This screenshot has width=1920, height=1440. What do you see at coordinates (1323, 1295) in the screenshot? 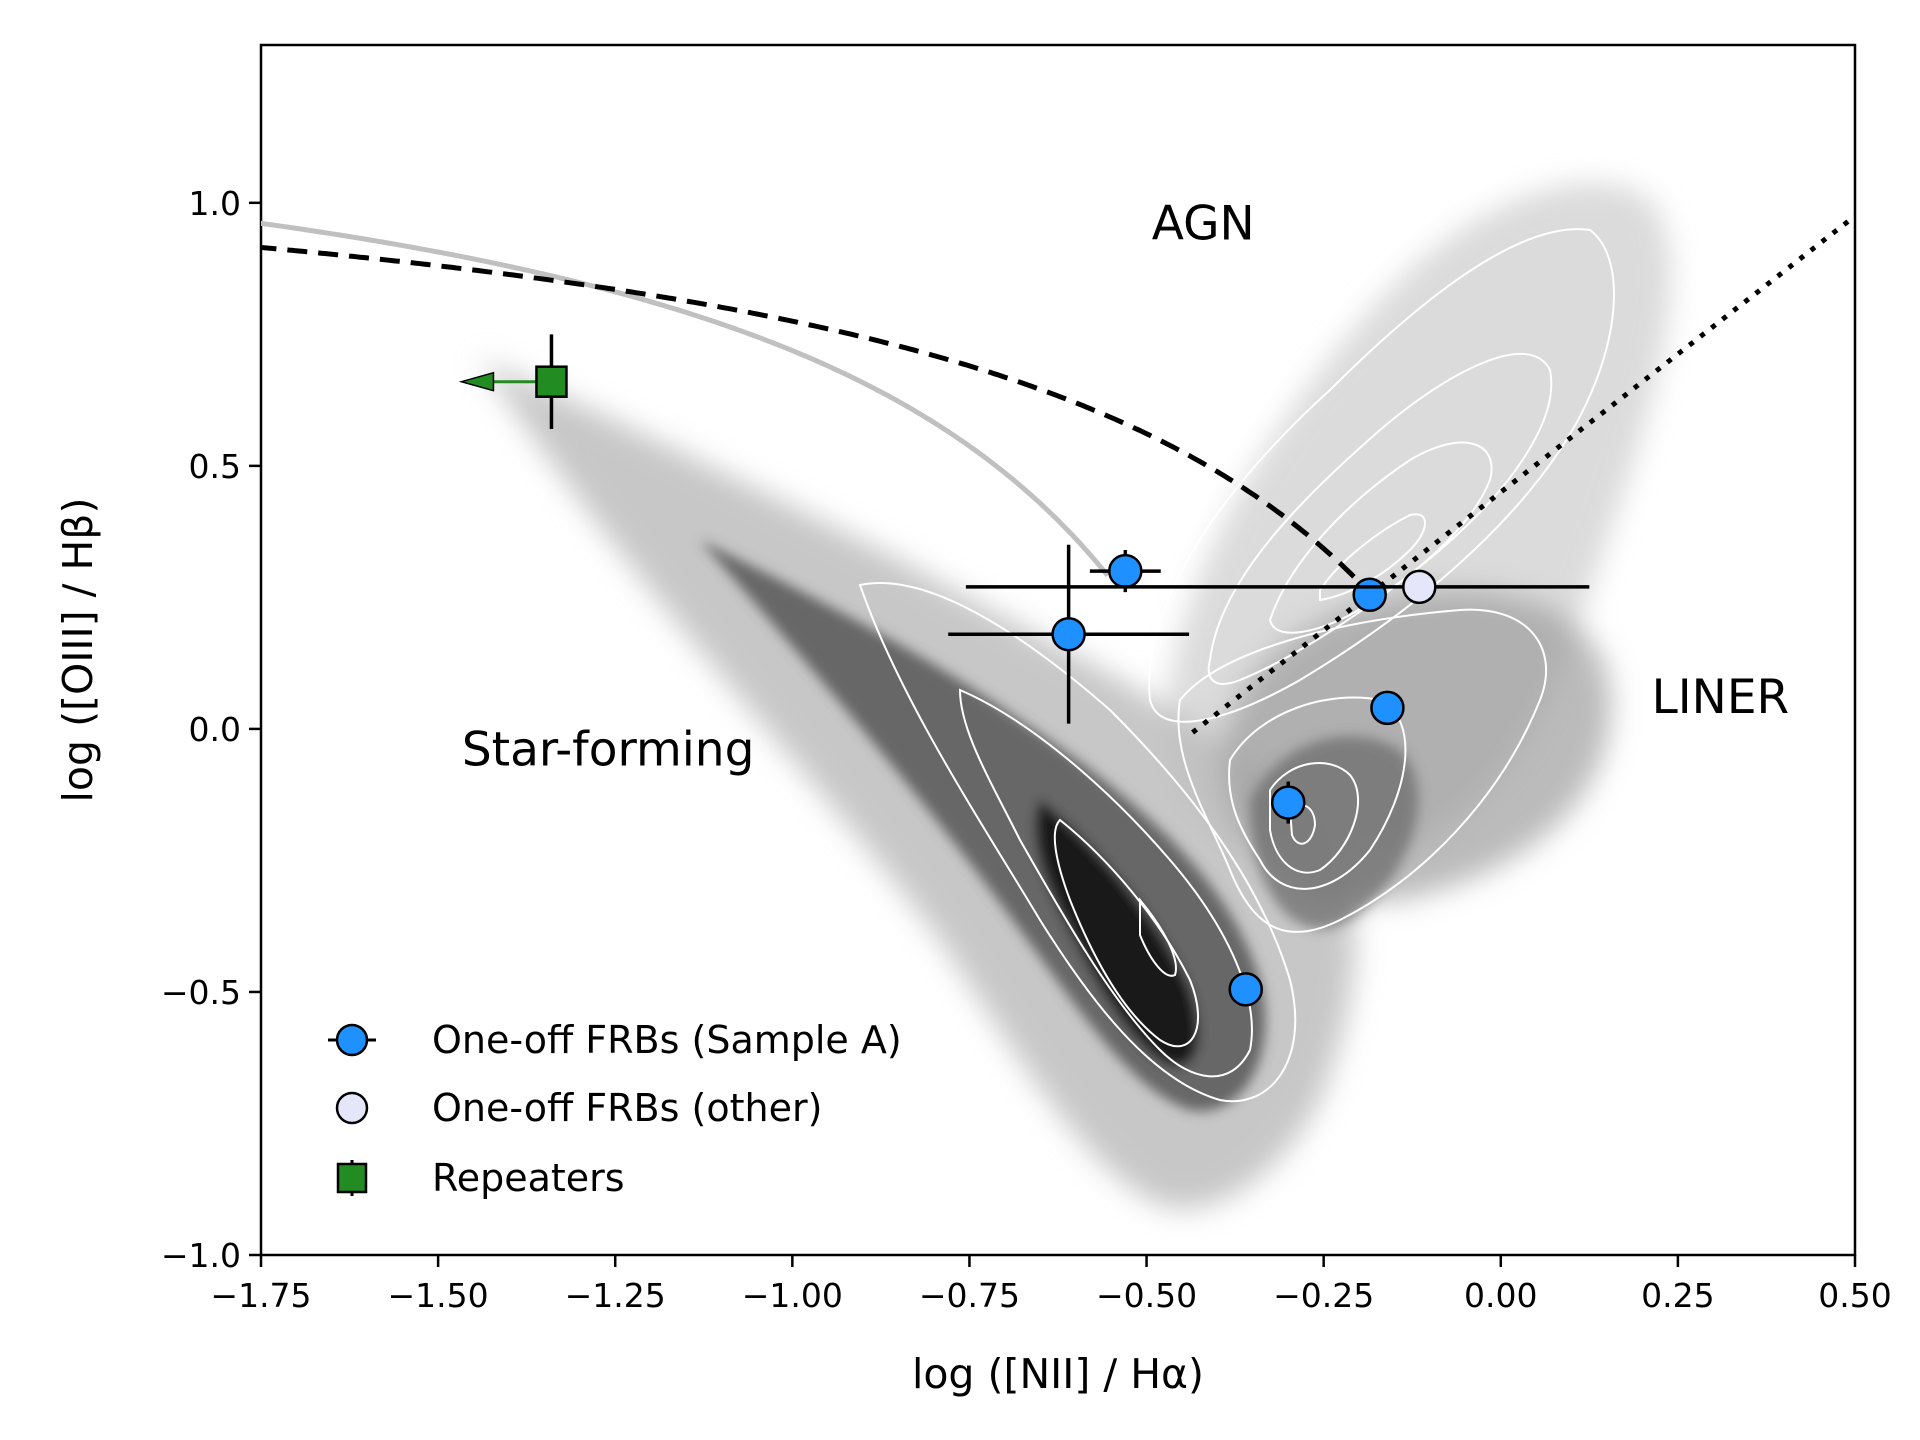
I see `x-tick-label: −0.25` at bounding box center [1323, 1295].